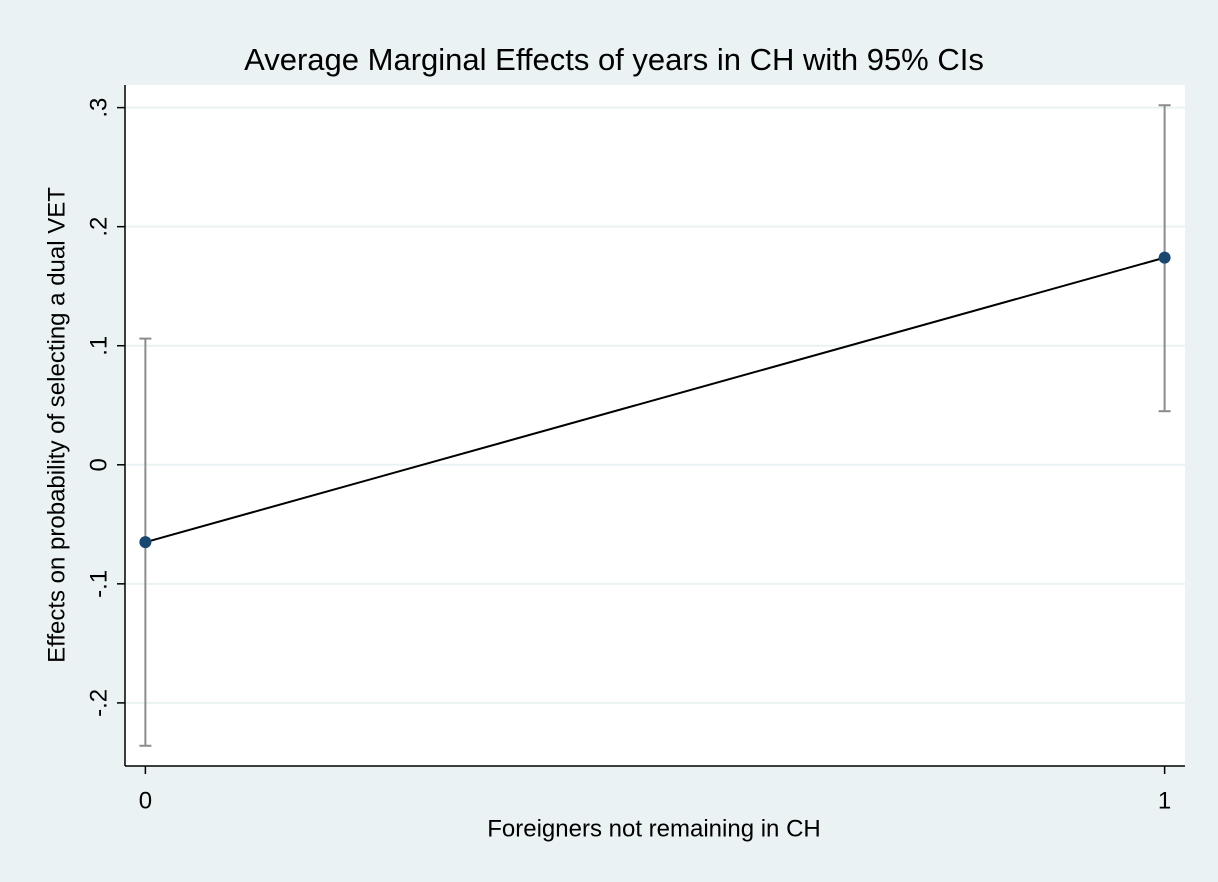  Describe the element at coordinates (98, 346) in the screenshot. I see `y-tick-label: .1` at that location.